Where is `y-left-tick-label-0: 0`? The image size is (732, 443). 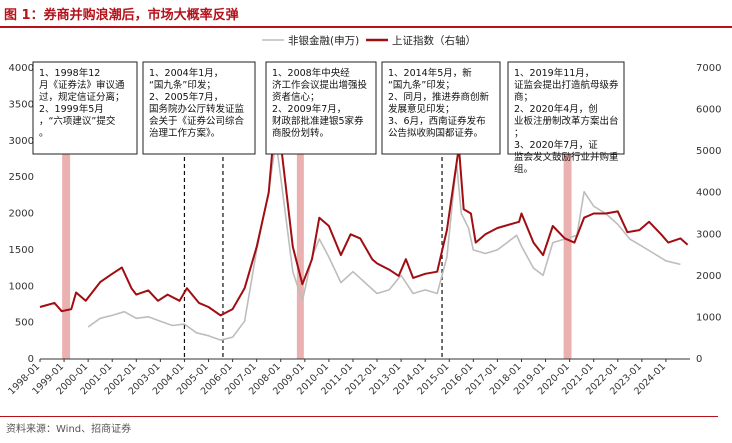 y-left-tick-label-0: 0 is located at coordinates (31, 359).